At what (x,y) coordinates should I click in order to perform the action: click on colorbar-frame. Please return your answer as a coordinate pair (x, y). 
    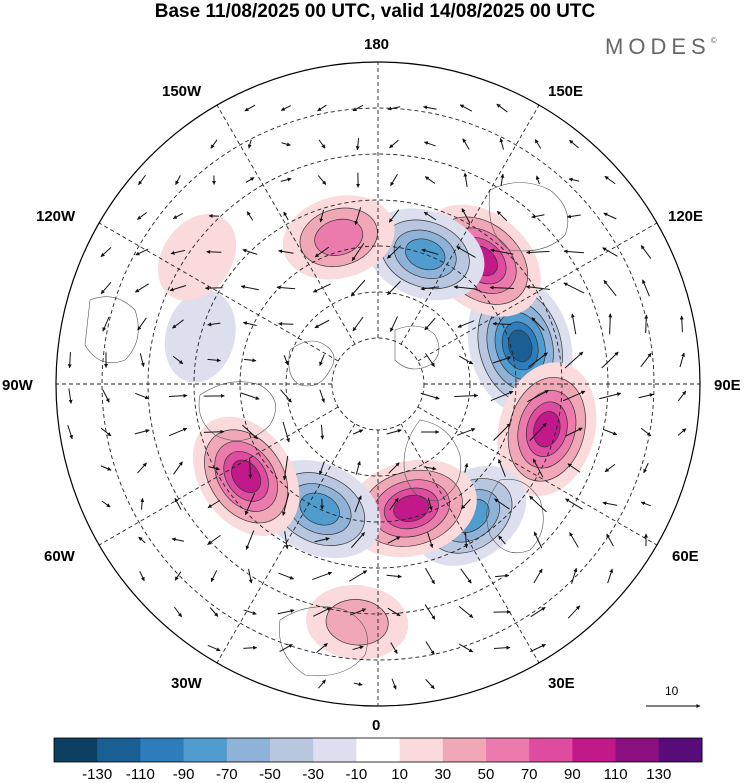
    Looking at the image, I should click on (378, 750).